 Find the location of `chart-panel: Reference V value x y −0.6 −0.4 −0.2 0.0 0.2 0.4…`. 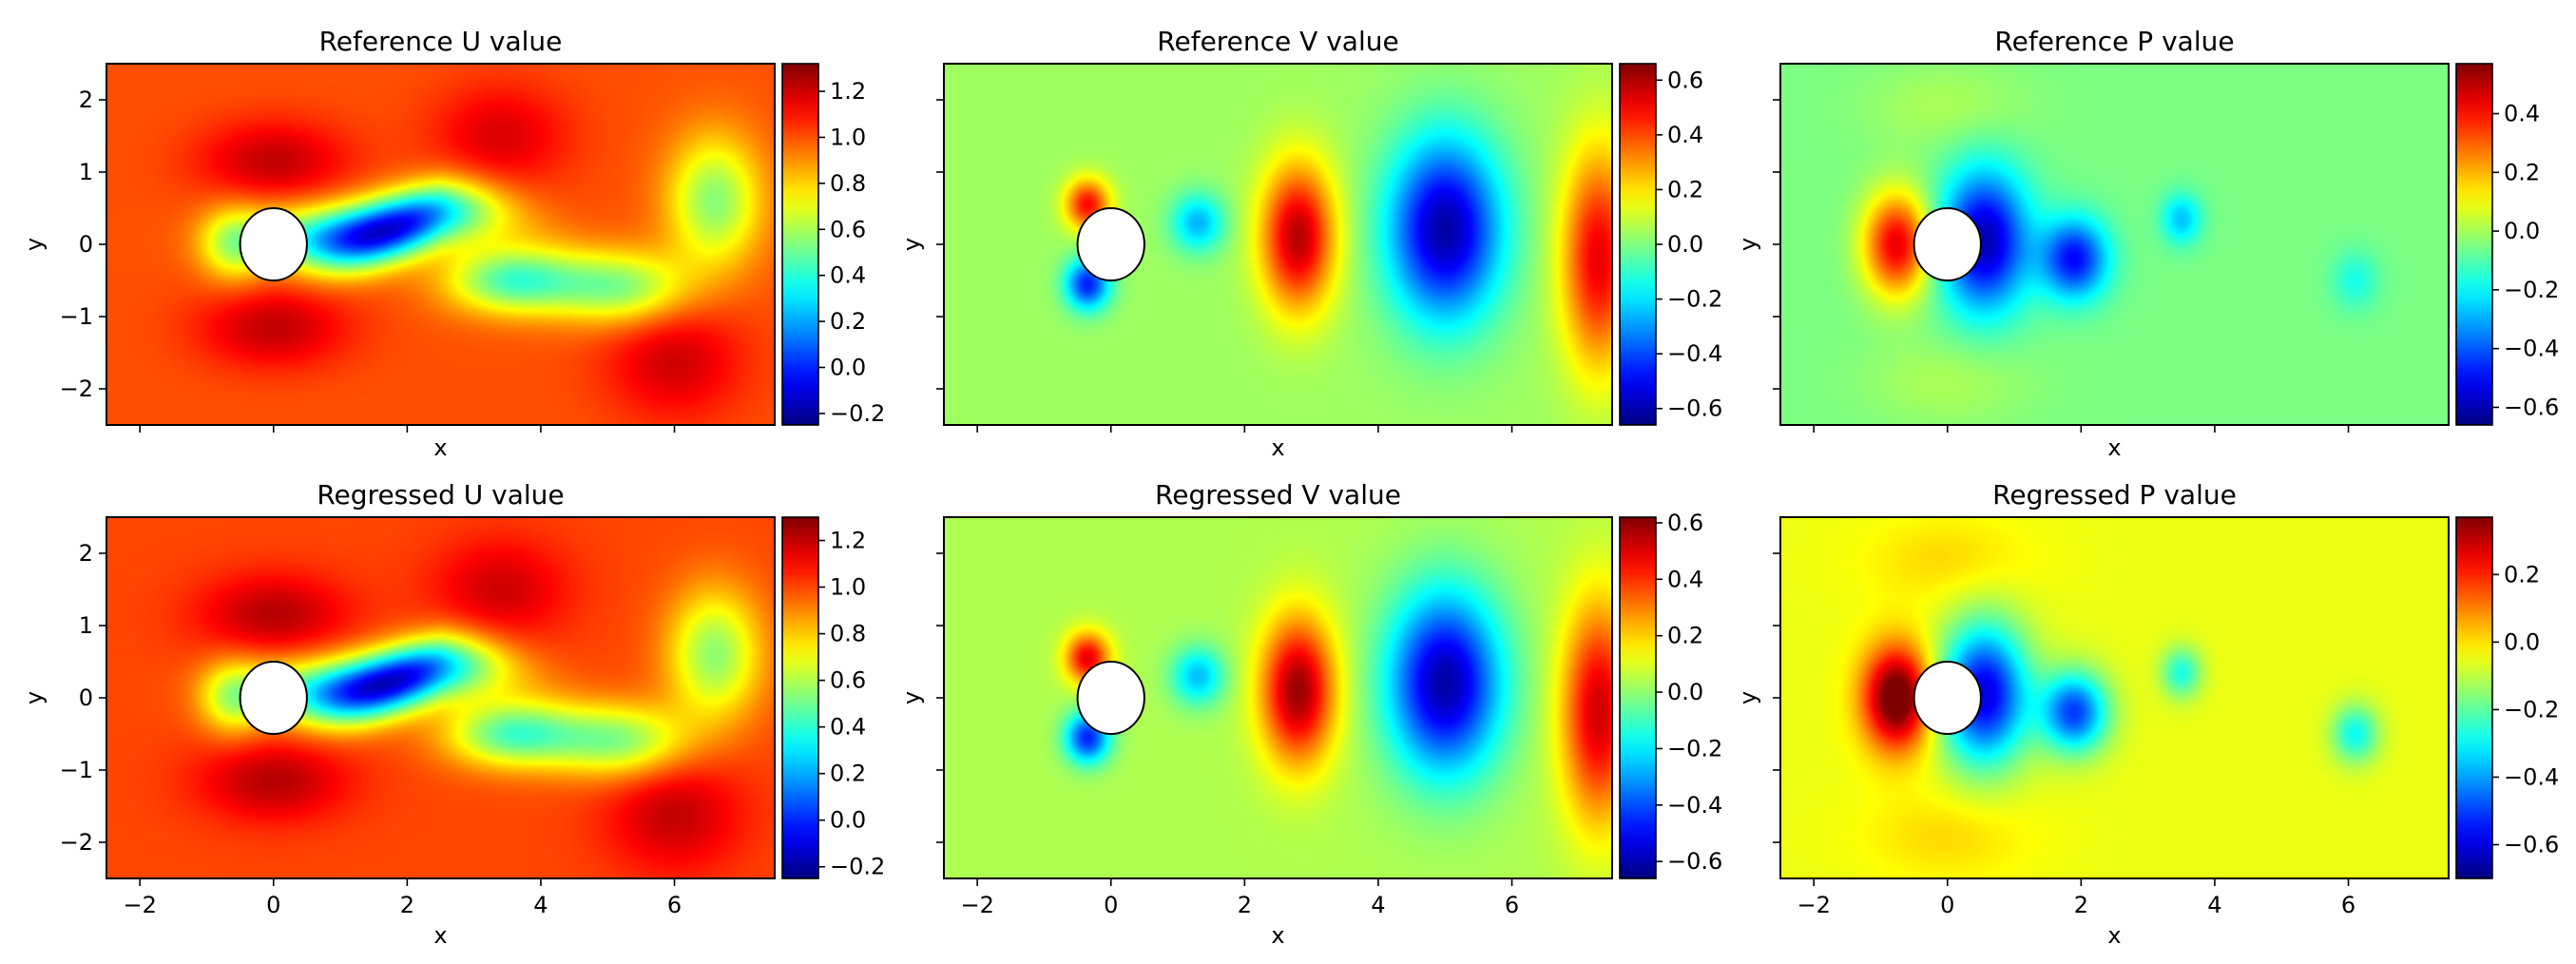

chart-panel: Reference V value x y −0.6 −0.4 −0.2 0.0 0.2 0.4… is located at coordinates (1310, 243).